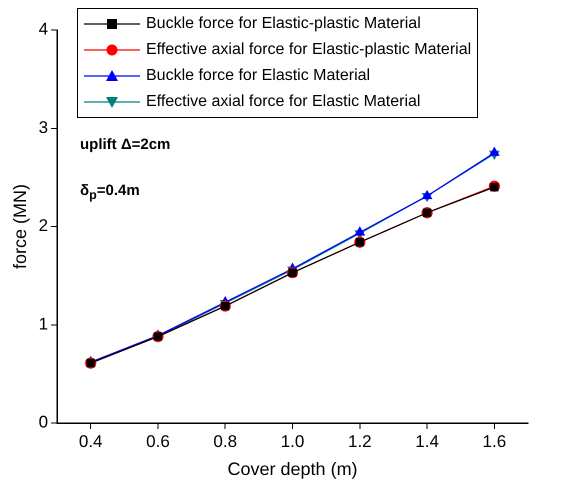 This screenshot has width=586, height=491. I want to click on x-tick-label: 1.4, so click(427, 441).